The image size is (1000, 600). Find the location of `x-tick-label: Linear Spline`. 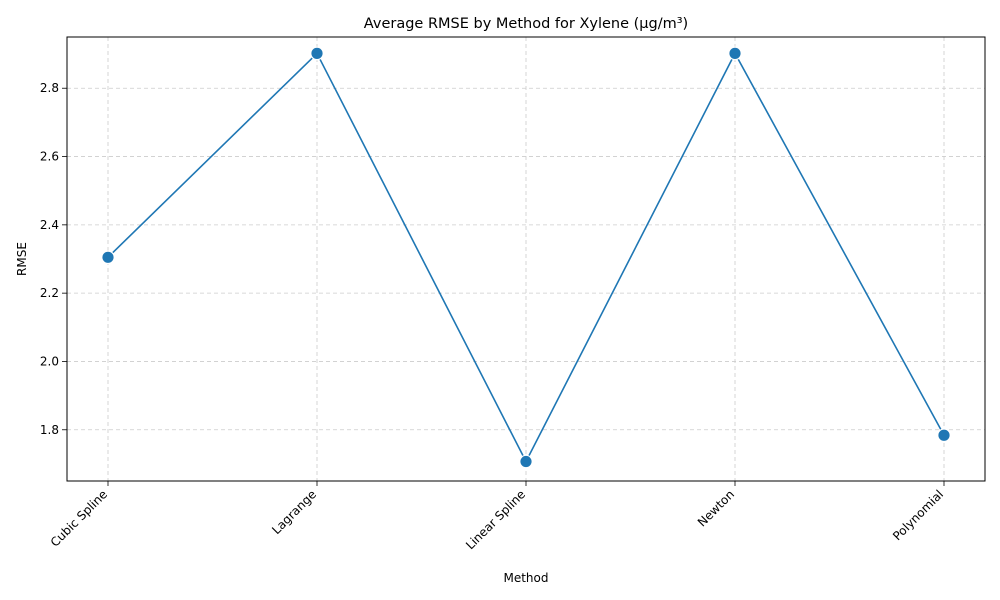

x-tick-label: Linear Spline is located at coordinates (495, 519).